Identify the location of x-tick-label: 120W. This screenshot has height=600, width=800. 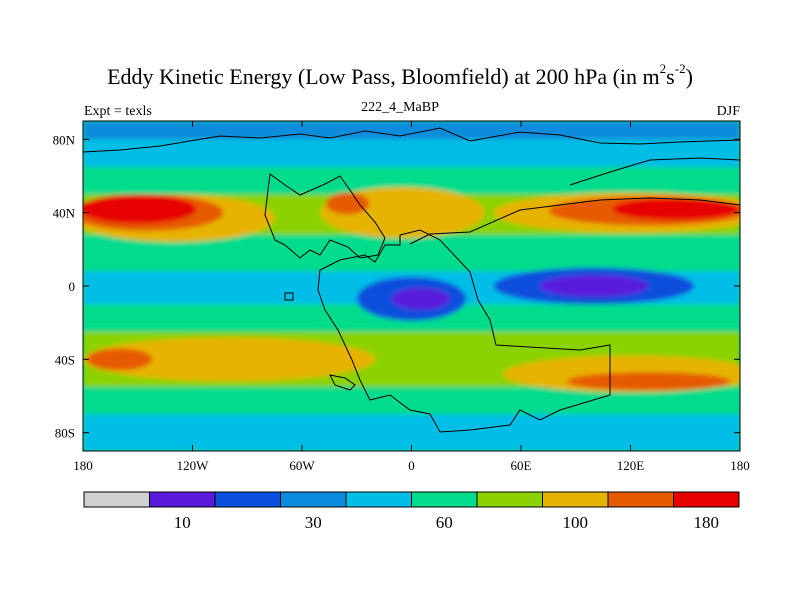
(193, 465).